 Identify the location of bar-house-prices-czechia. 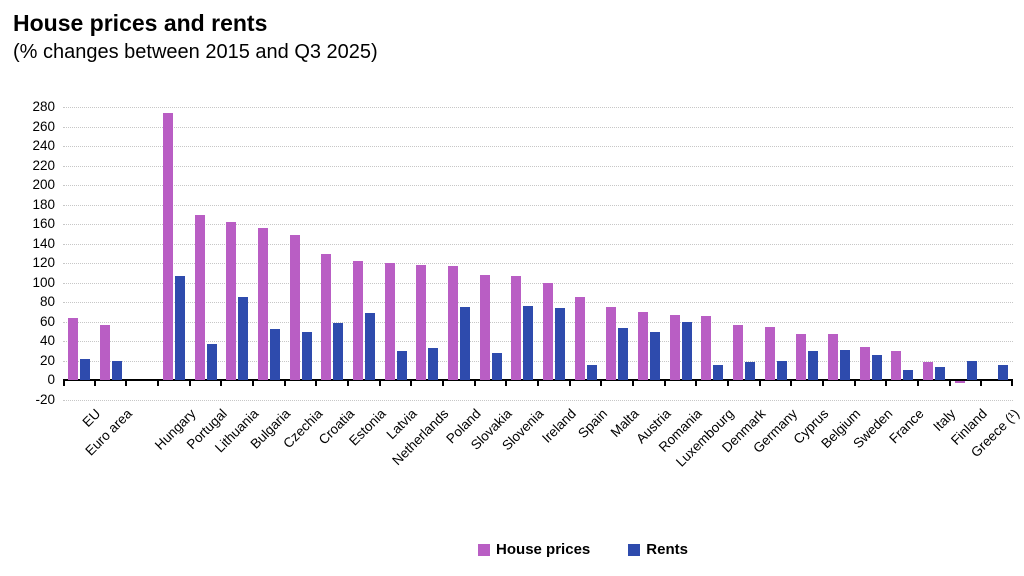
(294, 307).